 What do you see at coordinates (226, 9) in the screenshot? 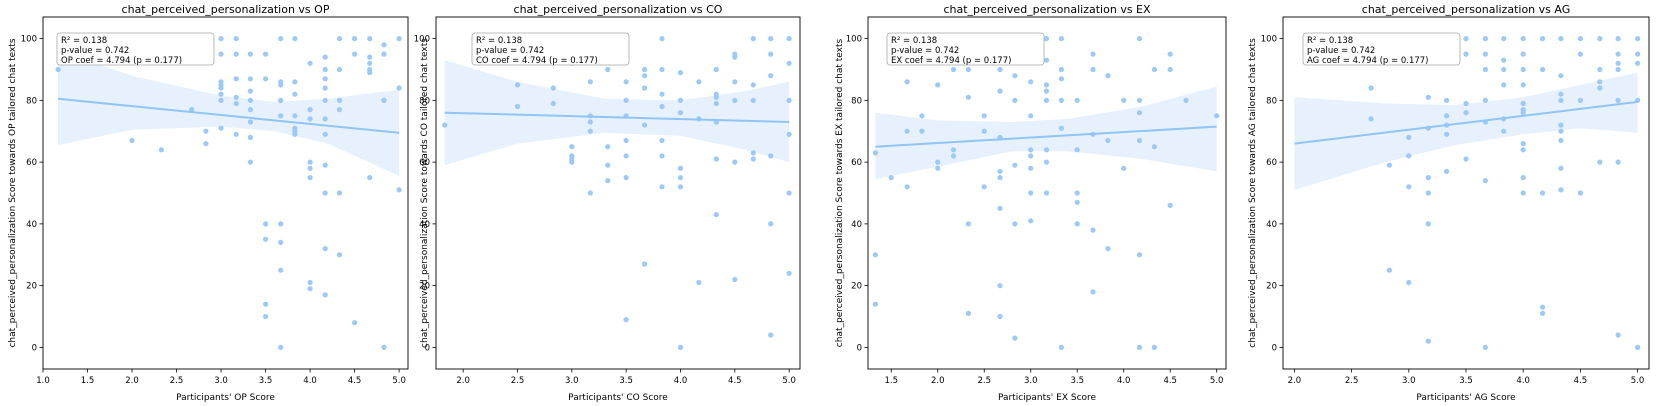
I see `chart-title: chat_perceived_personalization vs OP` at bounding box center [226, 9].